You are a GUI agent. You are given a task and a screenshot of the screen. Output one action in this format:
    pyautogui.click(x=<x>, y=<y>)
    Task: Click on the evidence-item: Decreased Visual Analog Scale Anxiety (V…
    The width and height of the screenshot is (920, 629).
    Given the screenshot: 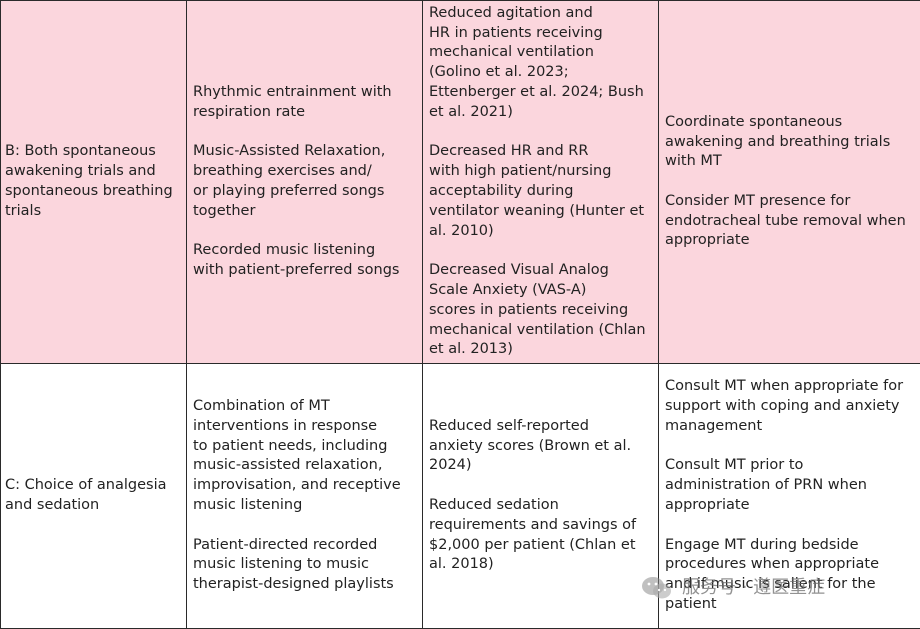 What is the action you would take?
    pyautogui.click(x=540, y=310)
    